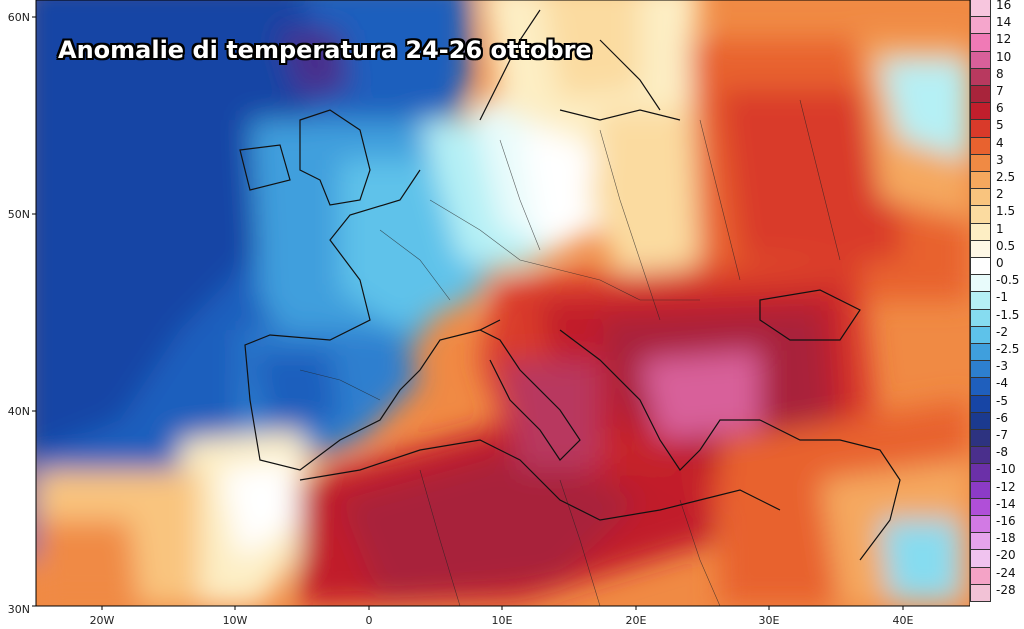 The height and width of the screenshot is (629, 1024). What do you see at coordinates (1002, 452) in the screenshot?
I see `colorbar-label: -8` at bounding box center [1002, 452].